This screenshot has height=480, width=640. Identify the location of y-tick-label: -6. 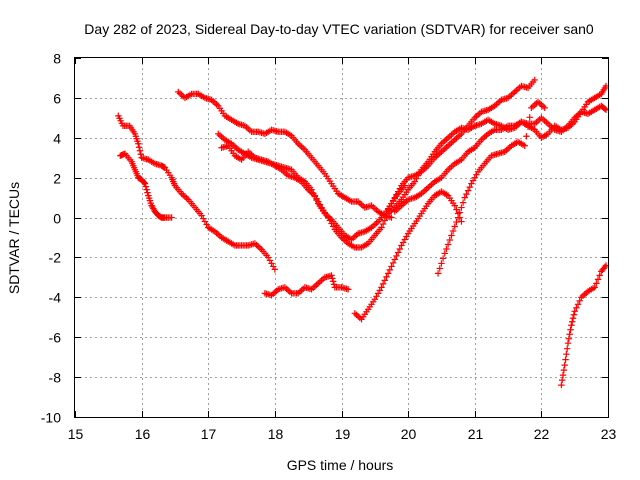
(55, 338).